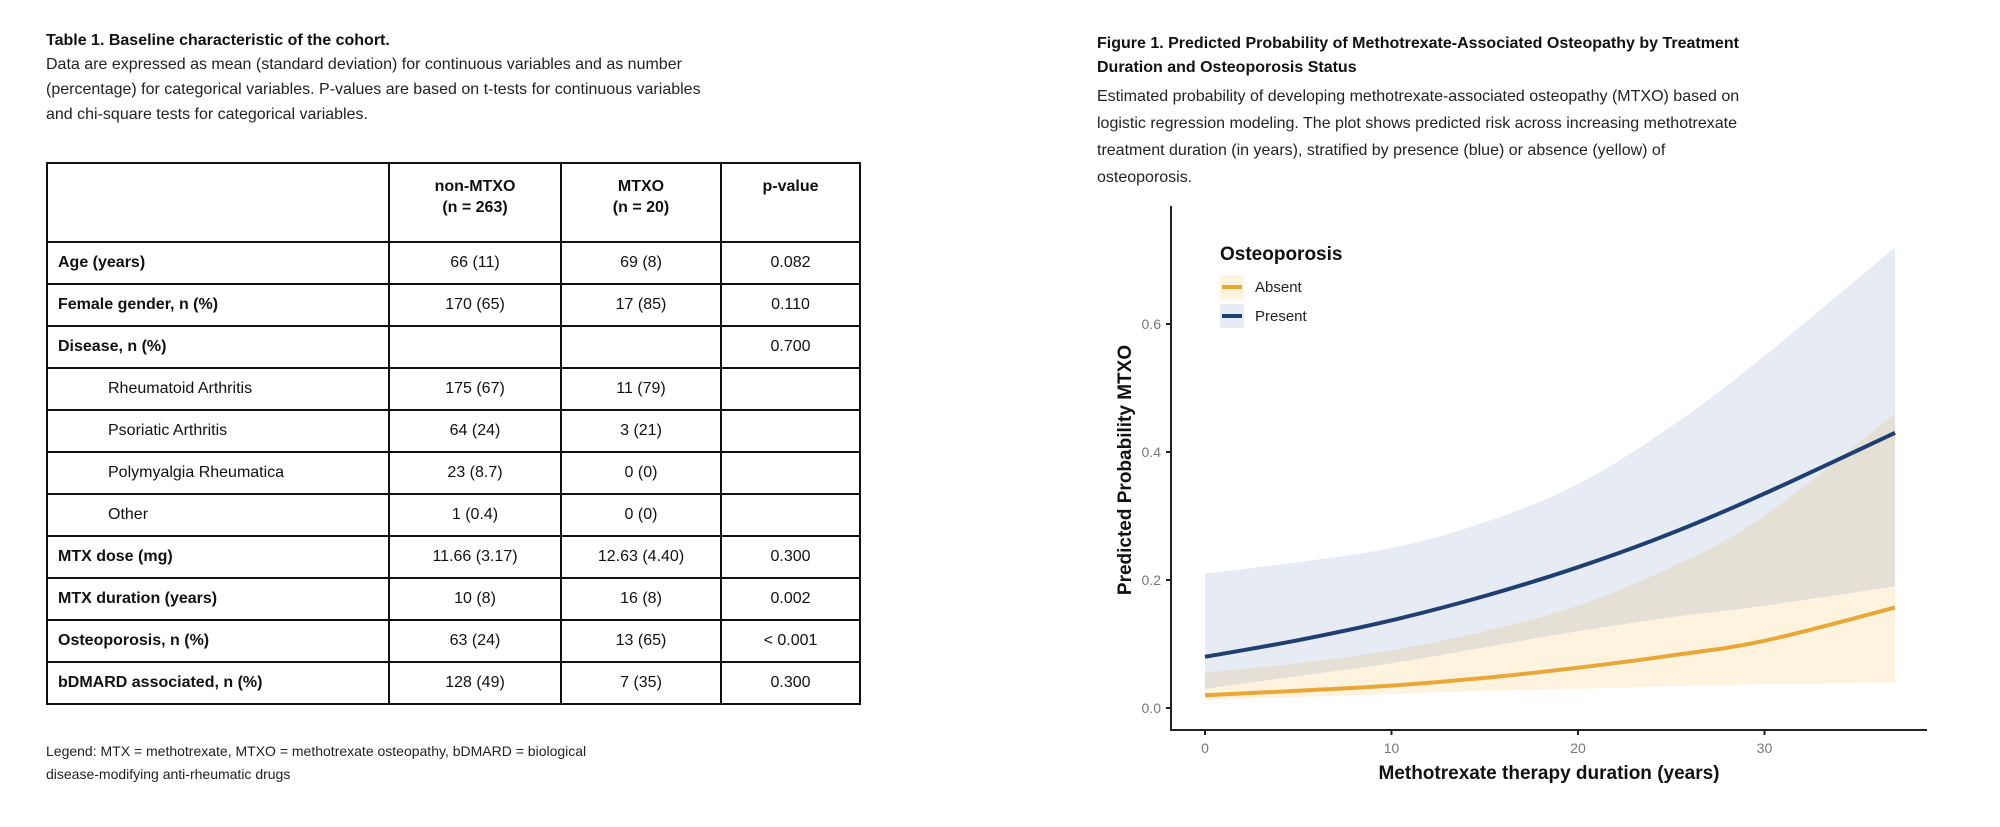  I want to click on figure-description-line: osteoporosis., so click(1145, 177).